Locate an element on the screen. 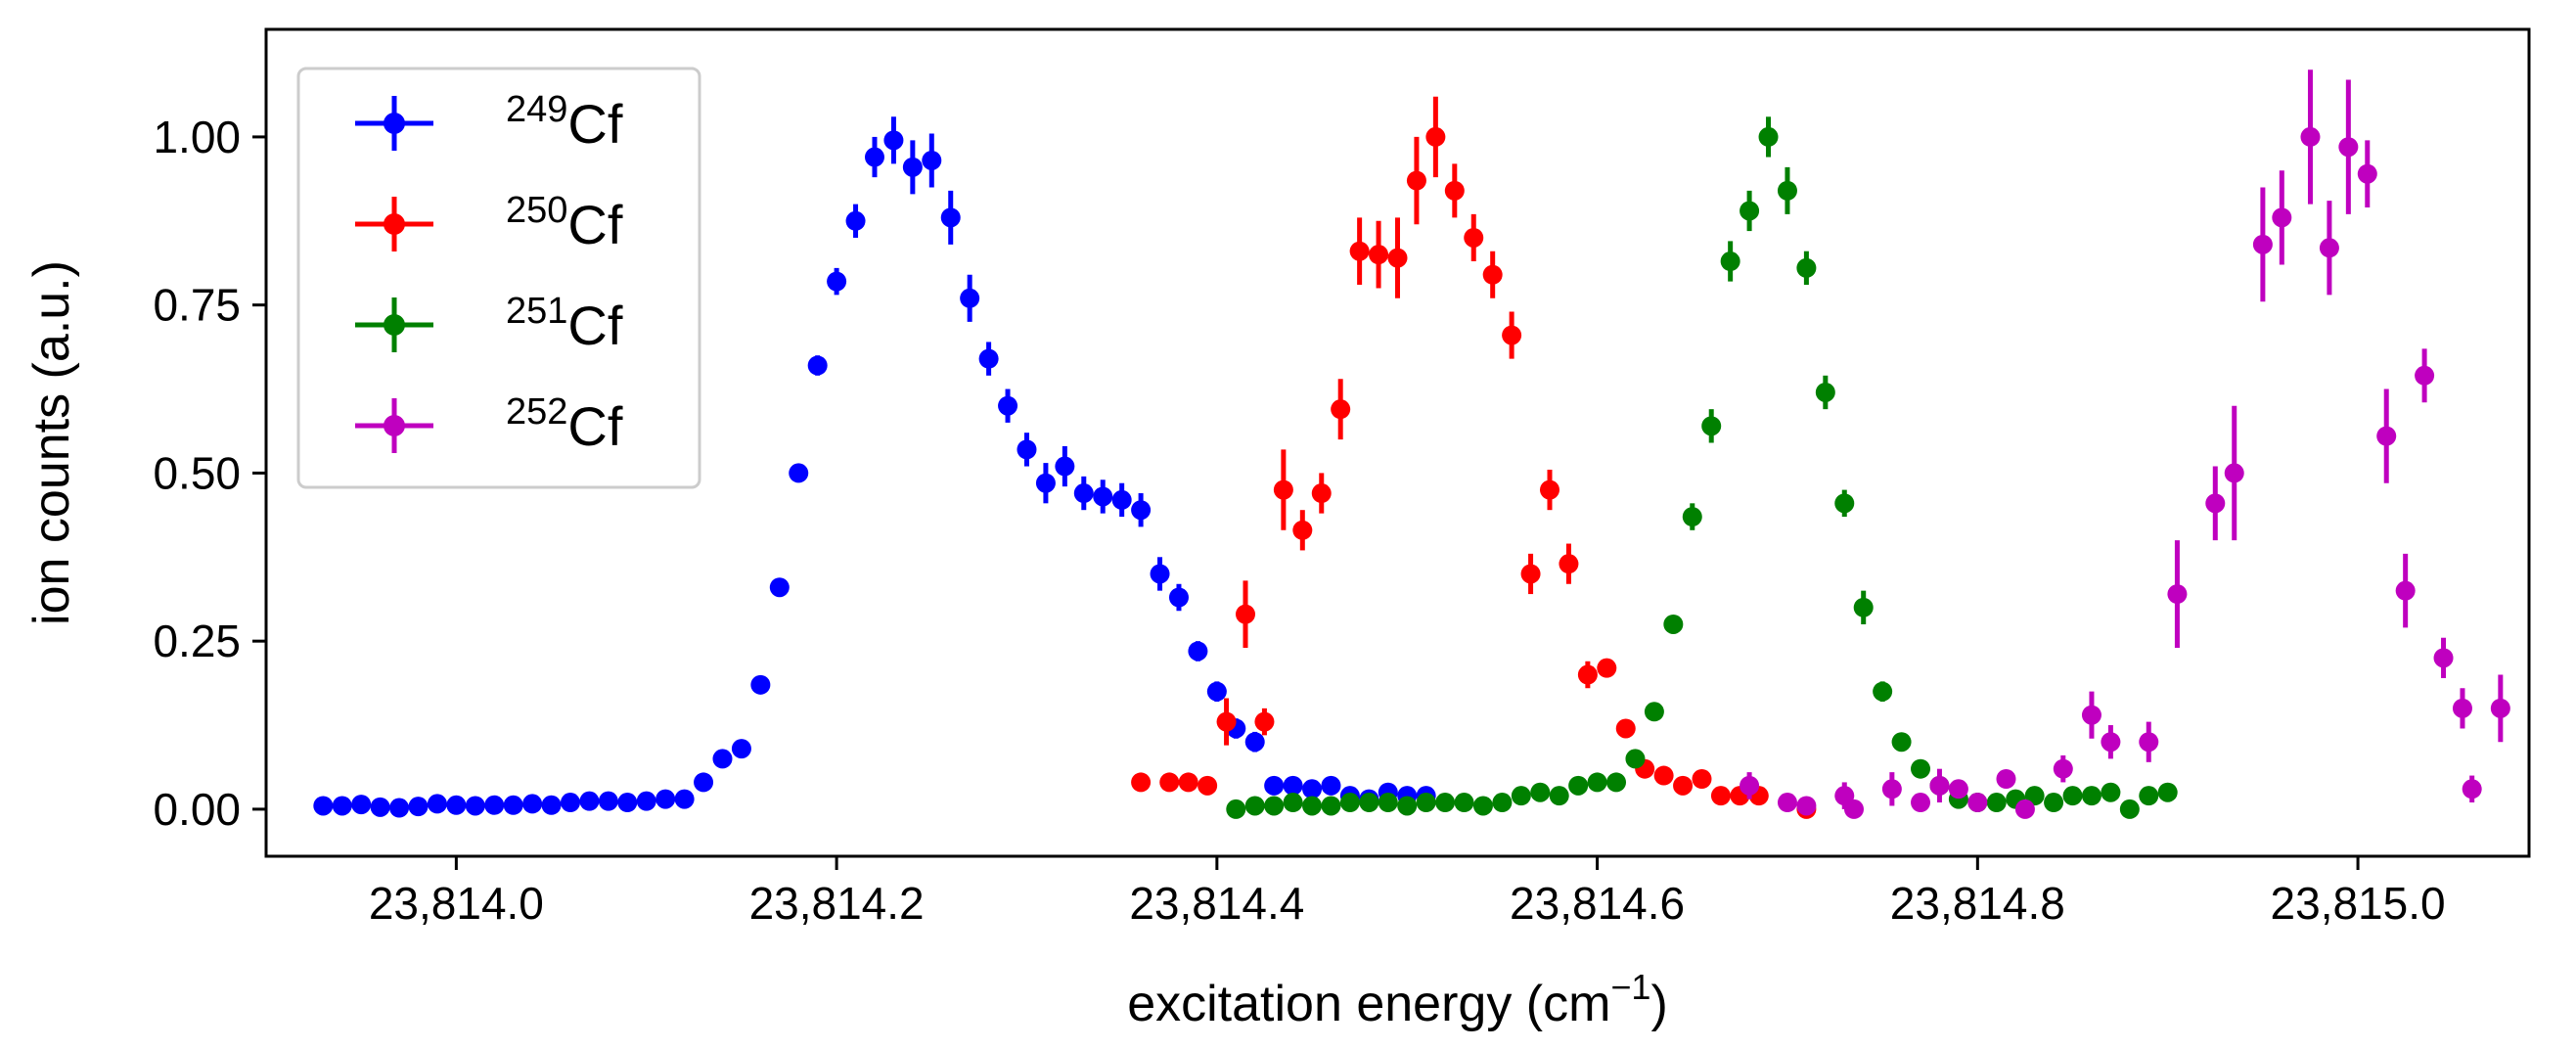  y-axis-ticks: 0.00 0.25 0.50 0.75 1.00 is located at coordinates (209, 473).